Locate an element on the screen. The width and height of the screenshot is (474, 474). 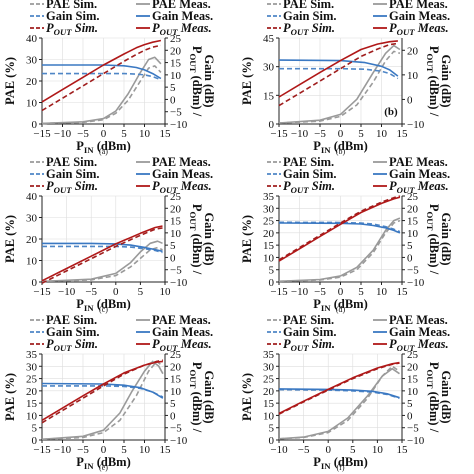
y-left-tick-label: 40 is located at coordinates (32, 197).